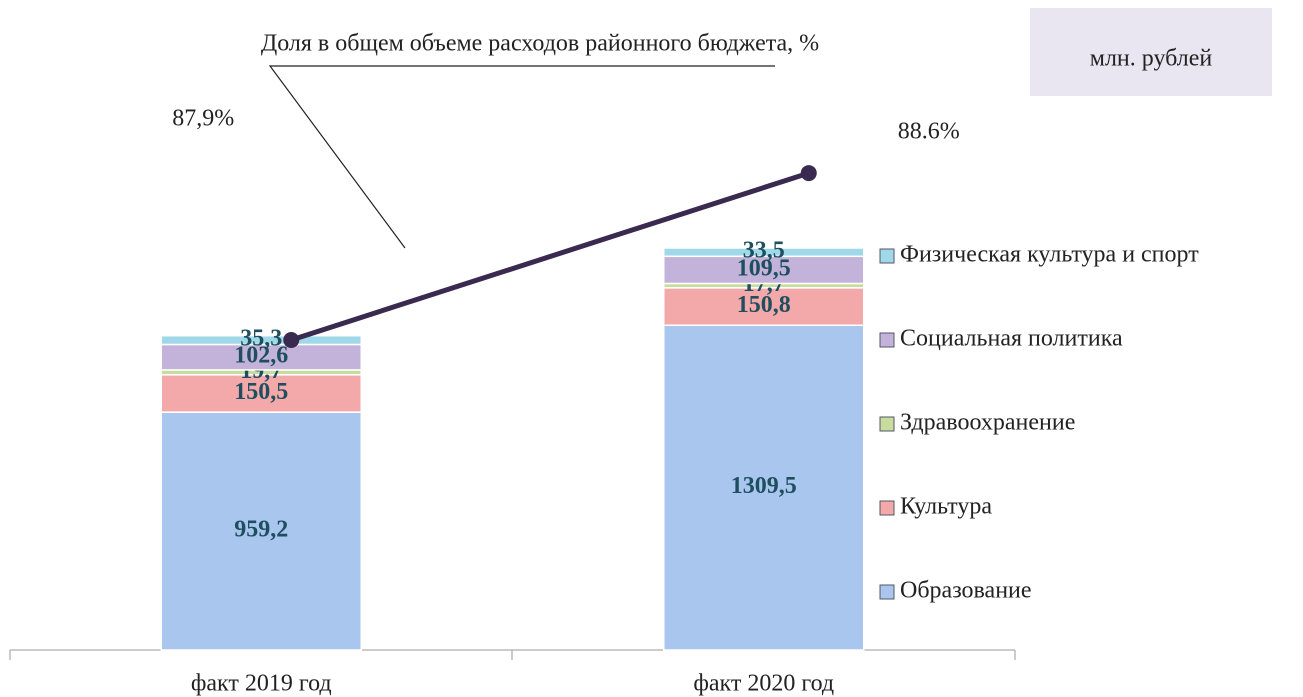 This screenshot has height=697, width=1303. I want to click on data-label: 33,5, so click(764, 251).